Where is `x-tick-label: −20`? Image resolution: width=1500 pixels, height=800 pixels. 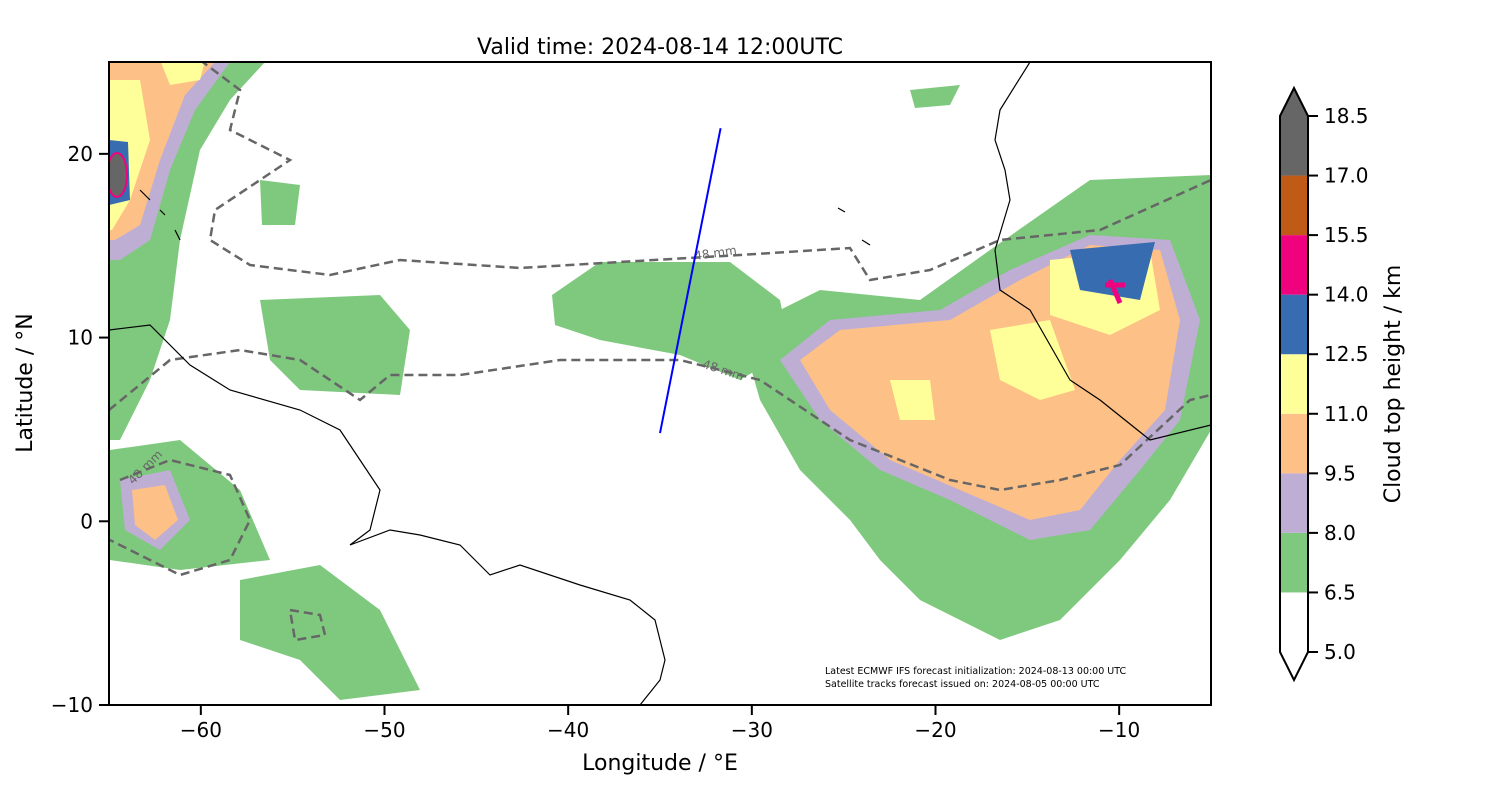
x-tick-label: −20 is located at coordinates (935, 730).